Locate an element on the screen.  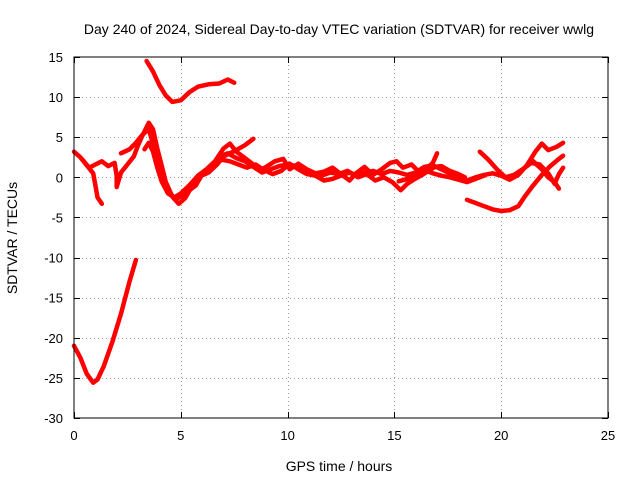
y-tick-label: -15 is located at coordinates (53, 298).